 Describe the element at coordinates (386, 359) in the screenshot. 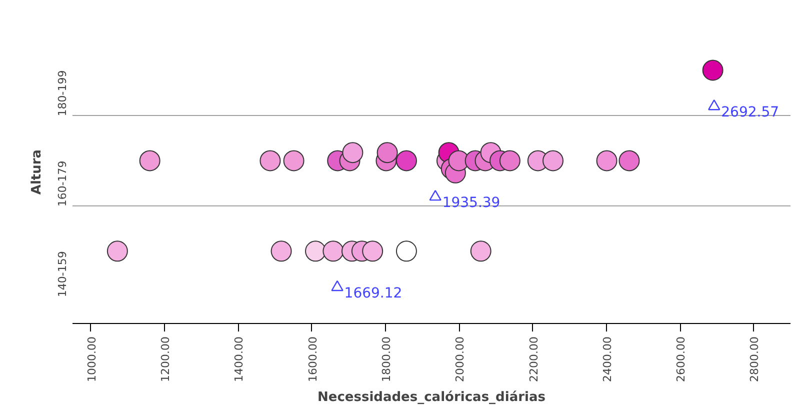

I see `x-tick-label: 1800.00` at that location.